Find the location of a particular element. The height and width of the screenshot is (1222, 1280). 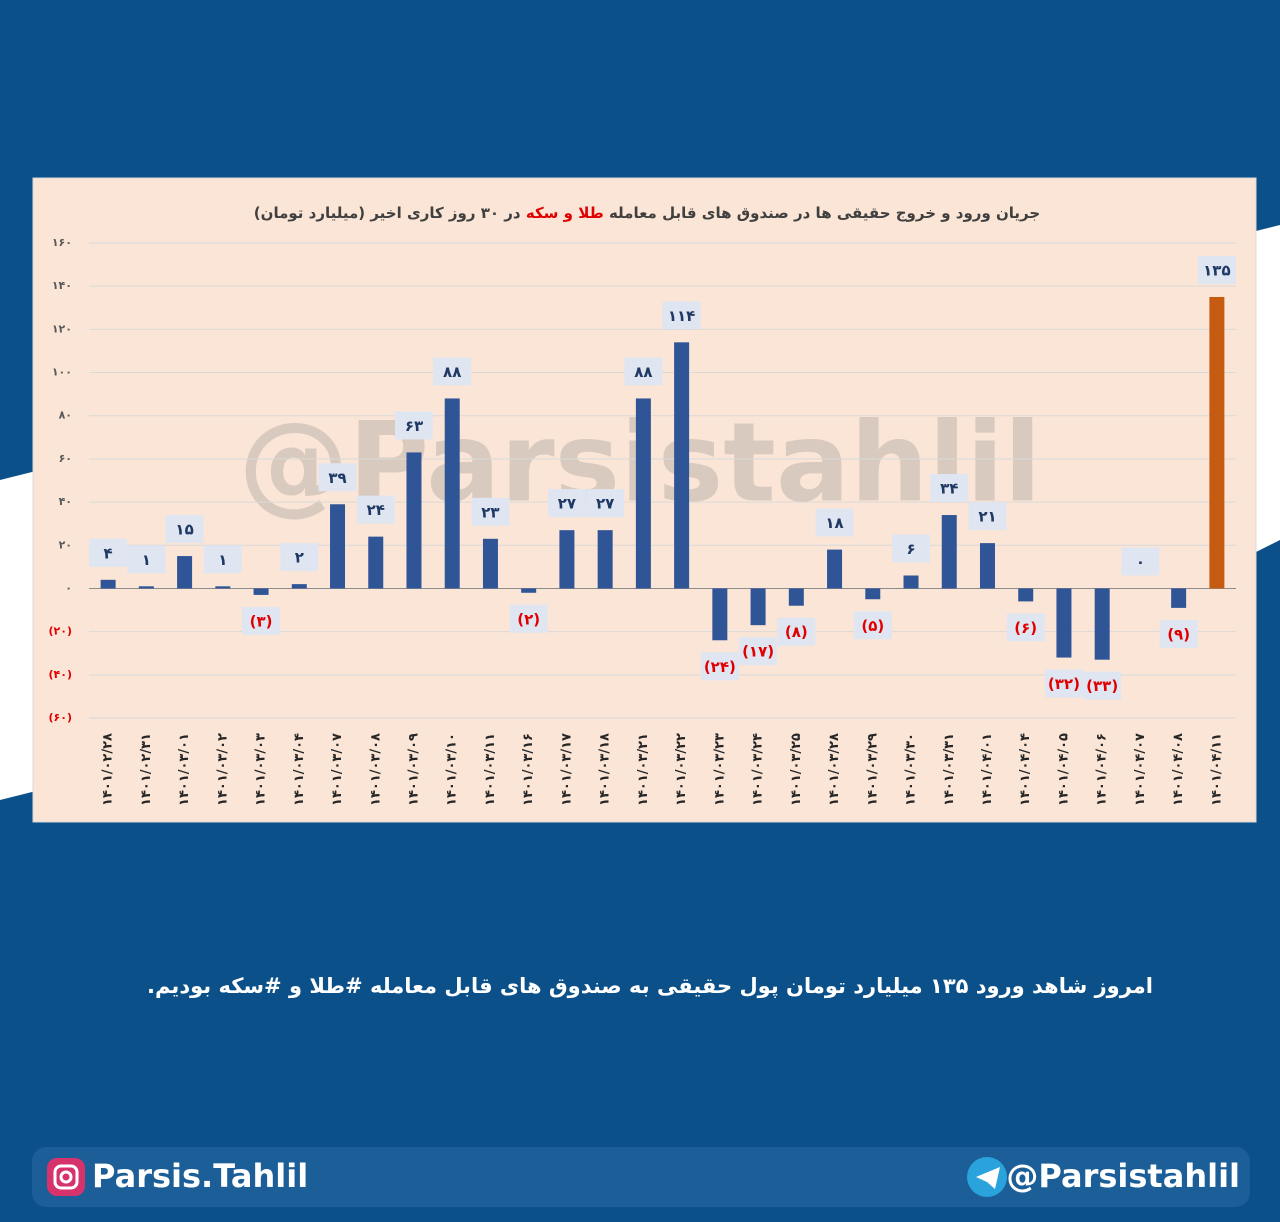

x-tick-label: ۱۴۰۱/۰۳/۰۹ is located at coordinates (413, 769).